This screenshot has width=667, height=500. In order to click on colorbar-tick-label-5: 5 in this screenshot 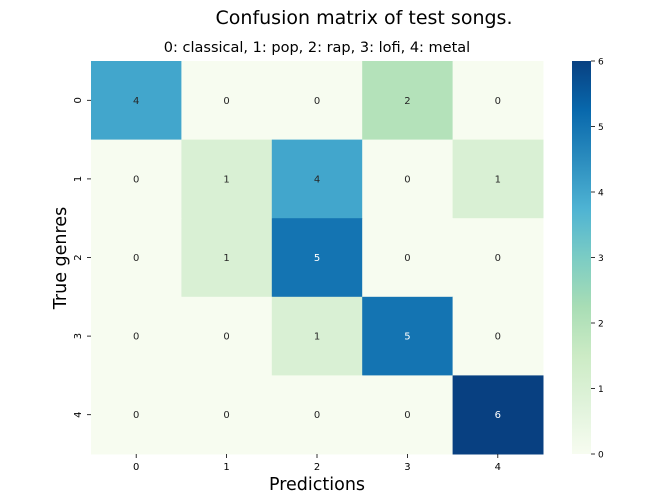, I will do `click(601, 128)`.